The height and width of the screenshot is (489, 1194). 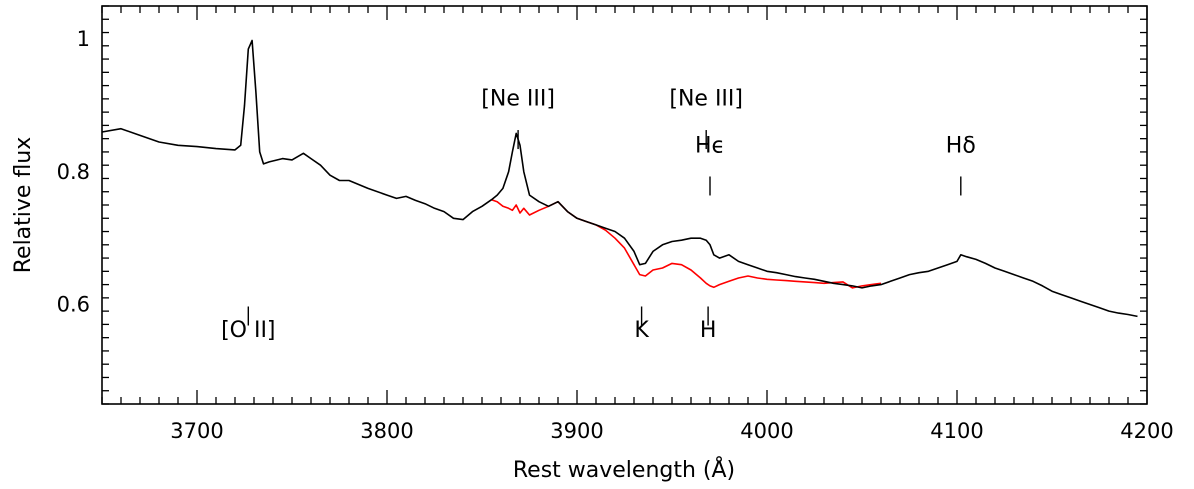 What do you see at coordinates (83, 39) in the screenshot?
I see `y-tick-label: 1` at bounding box center [83, 39].